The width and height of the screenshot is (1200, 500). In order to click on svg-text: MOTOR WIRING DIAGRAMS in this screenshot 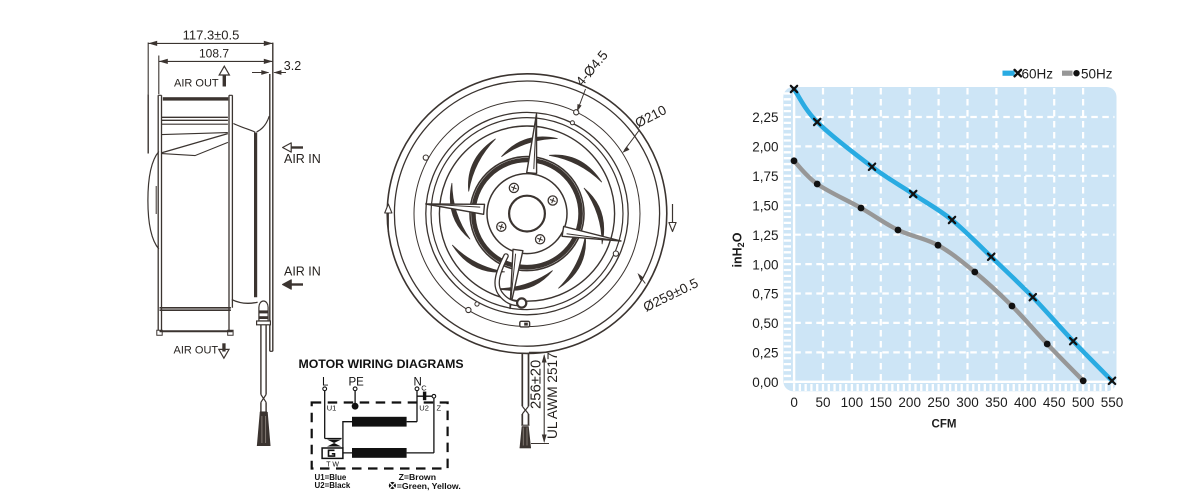, I will do `click(381, 364)`.